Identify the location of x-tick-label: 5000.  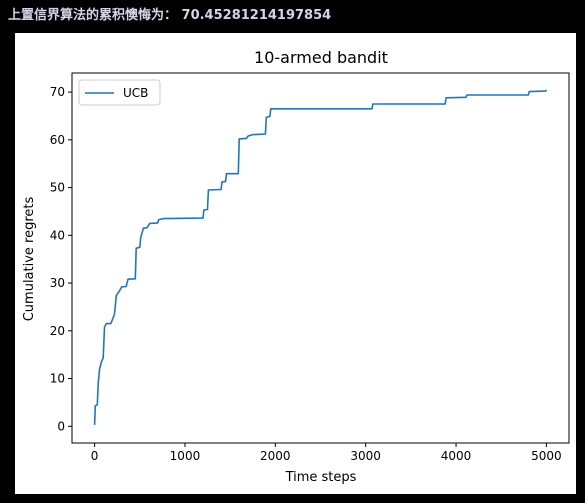
(546, 456).